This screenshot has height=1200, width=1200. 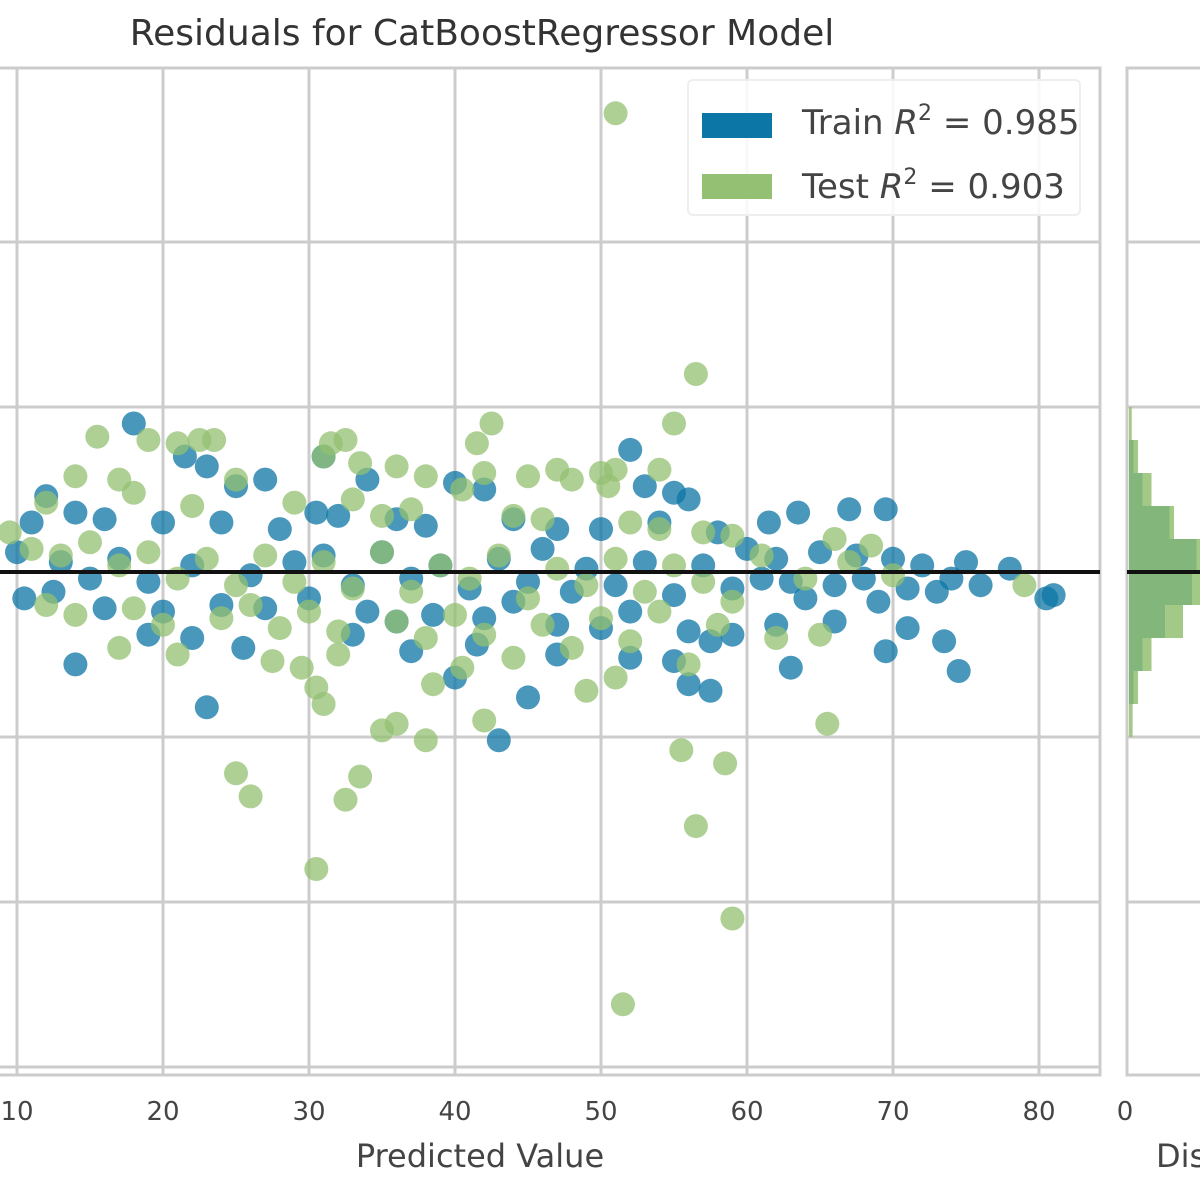 I want to click on legend-test-swatch, so click(x=737, y=186).